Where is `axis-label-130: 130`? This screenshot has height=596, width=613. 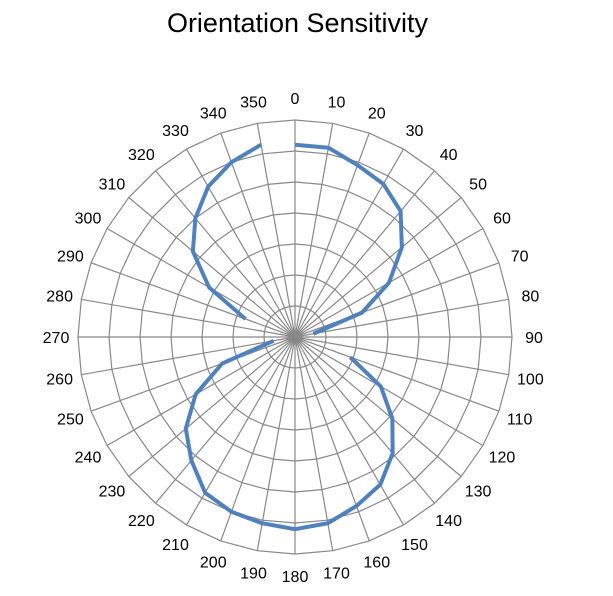
axis-label-130: 130 is located at coordinates (478, 492).